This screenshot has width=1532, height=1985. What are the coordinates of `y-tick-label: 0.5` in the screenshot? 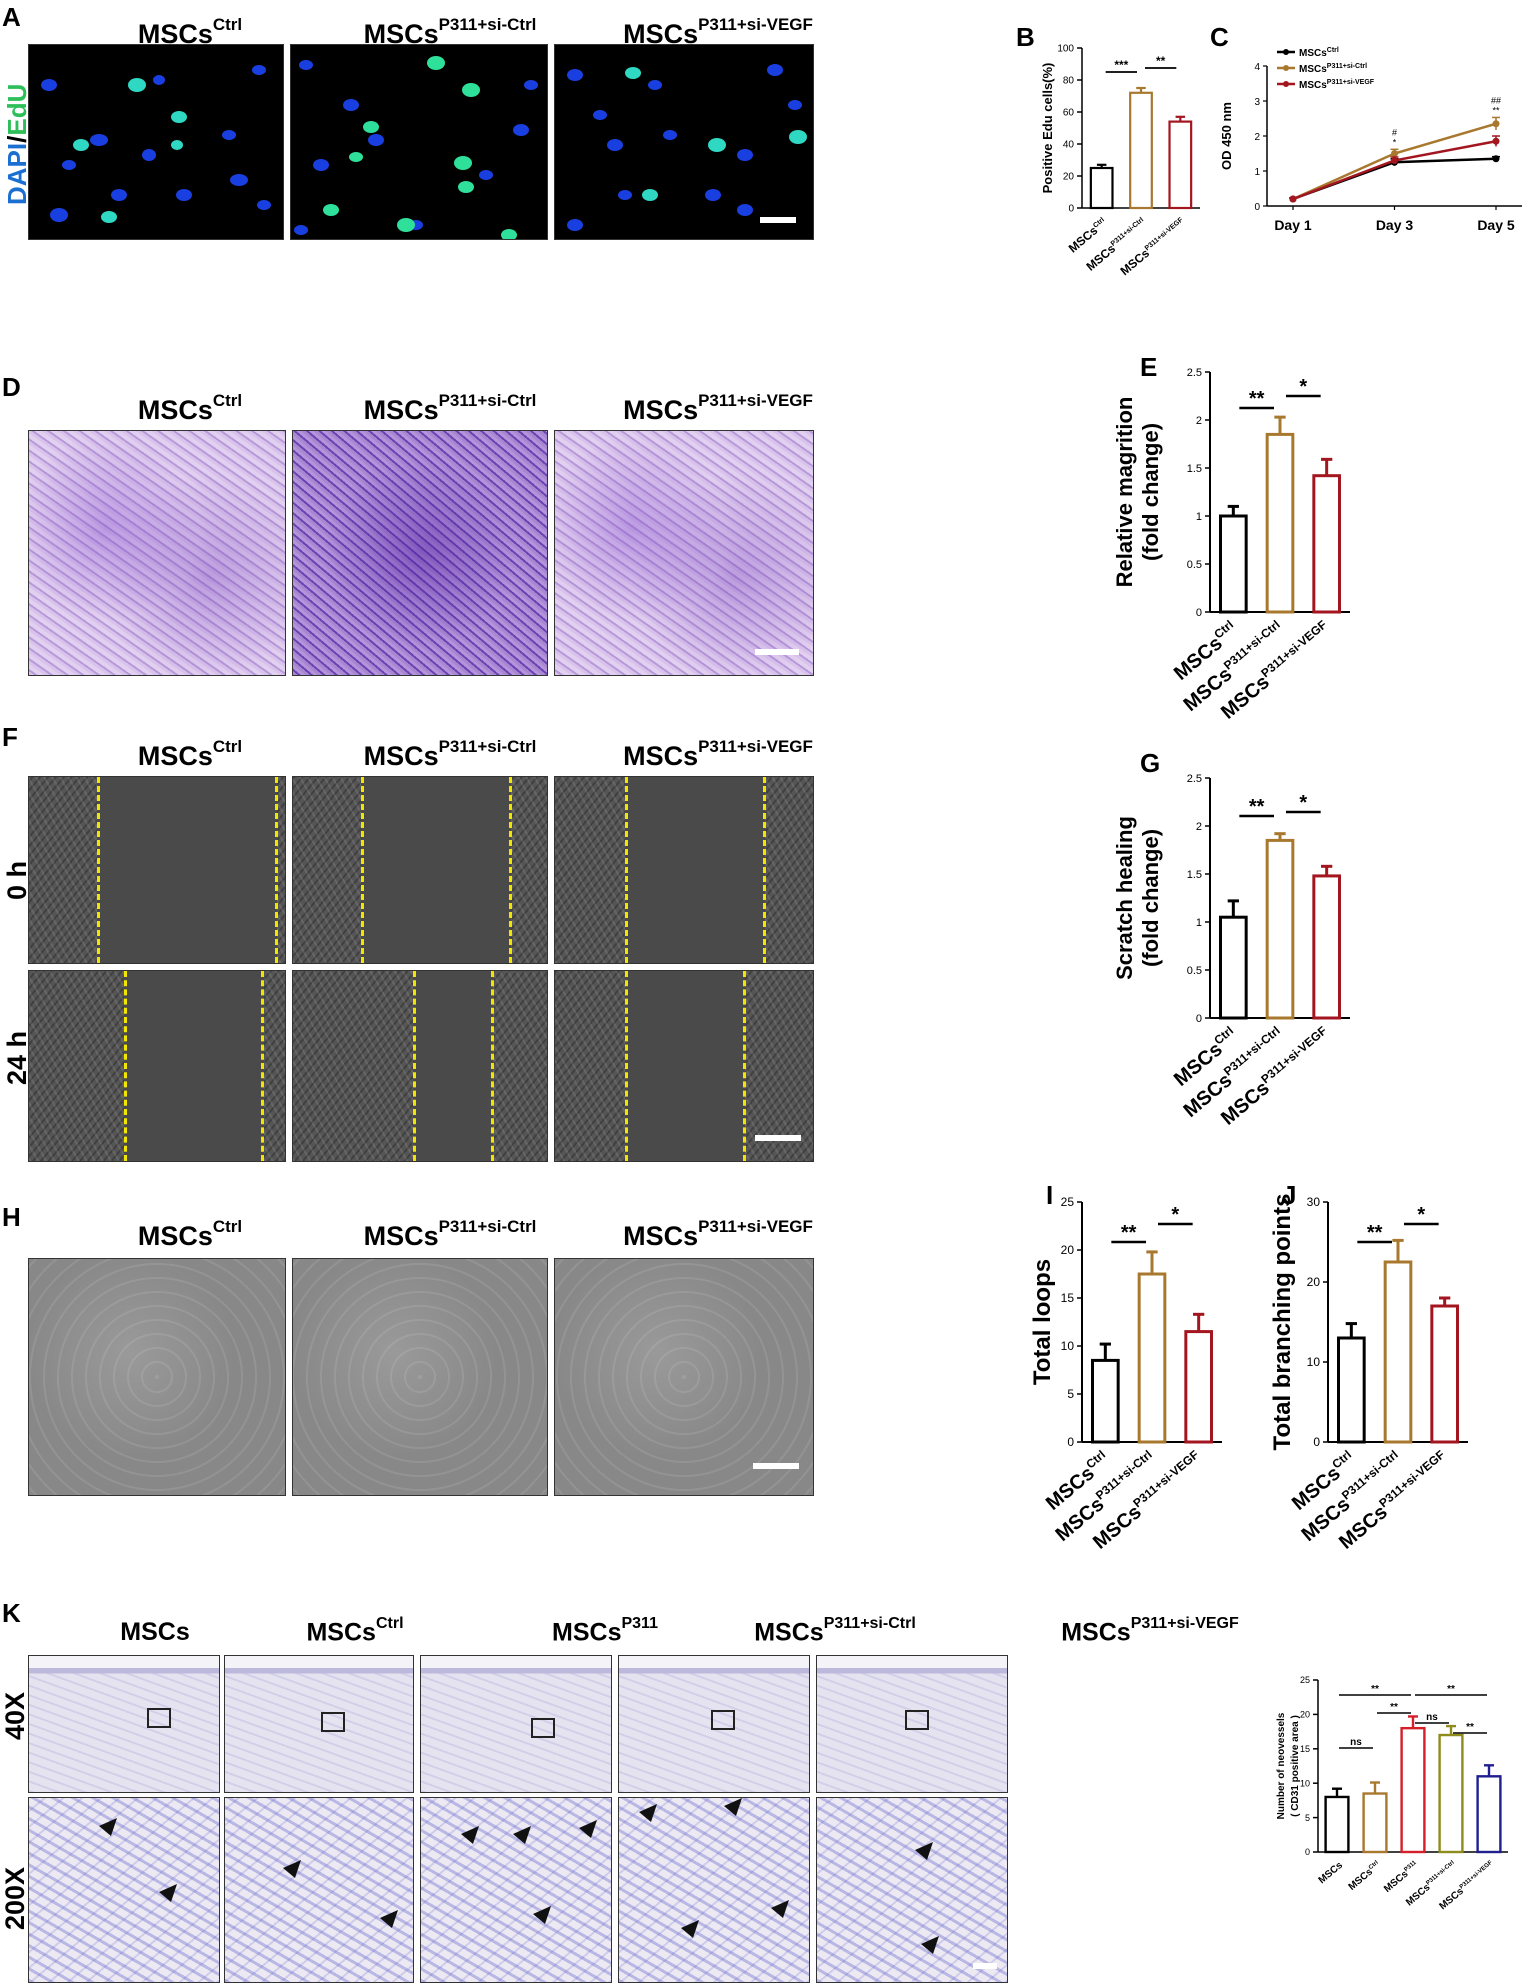 It's located at (1194, 565).